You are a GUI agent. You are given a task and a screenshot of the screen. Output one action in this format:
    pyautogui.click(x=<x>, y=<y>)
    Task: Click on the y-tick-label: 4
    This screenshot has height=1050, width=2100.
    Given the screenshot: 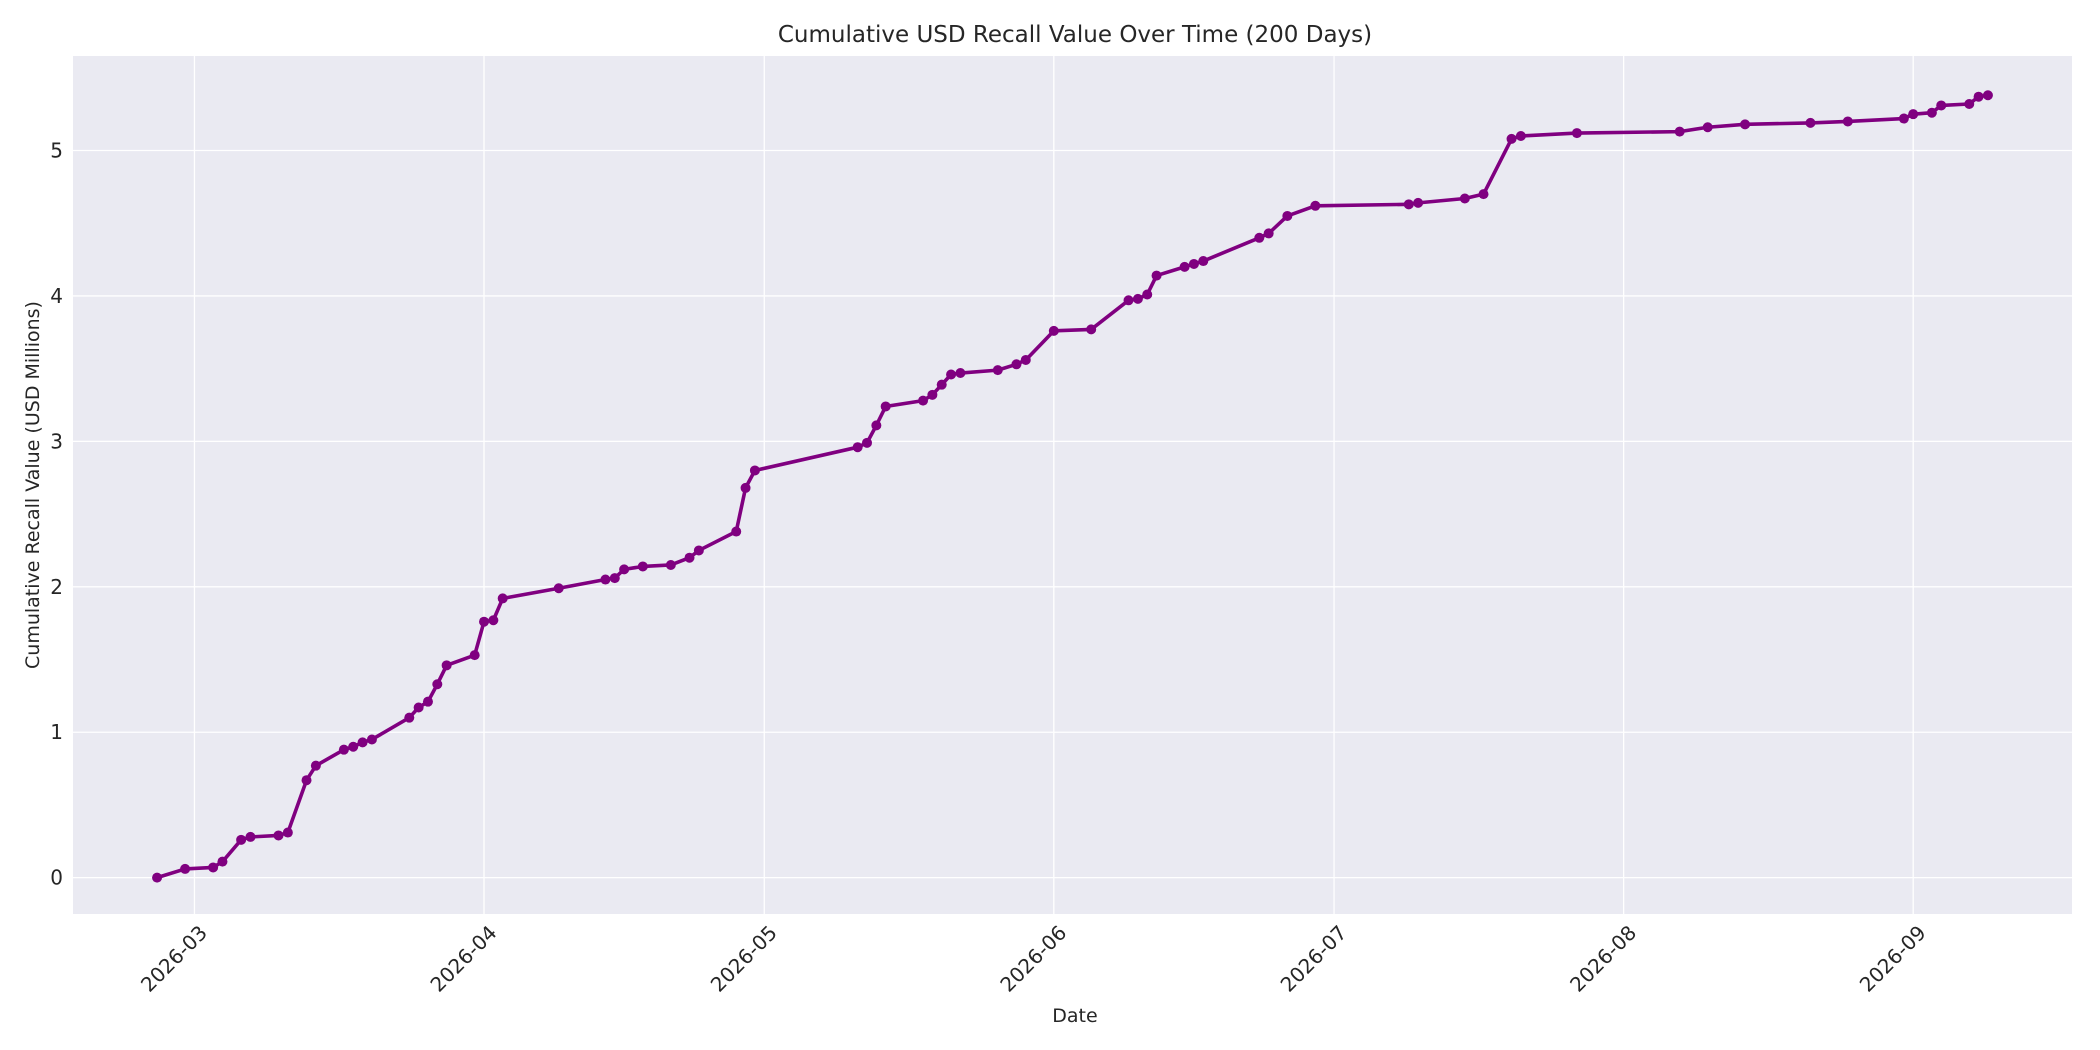 What is the action you would take?
    pyautogui.click(x=56, y=296)
    